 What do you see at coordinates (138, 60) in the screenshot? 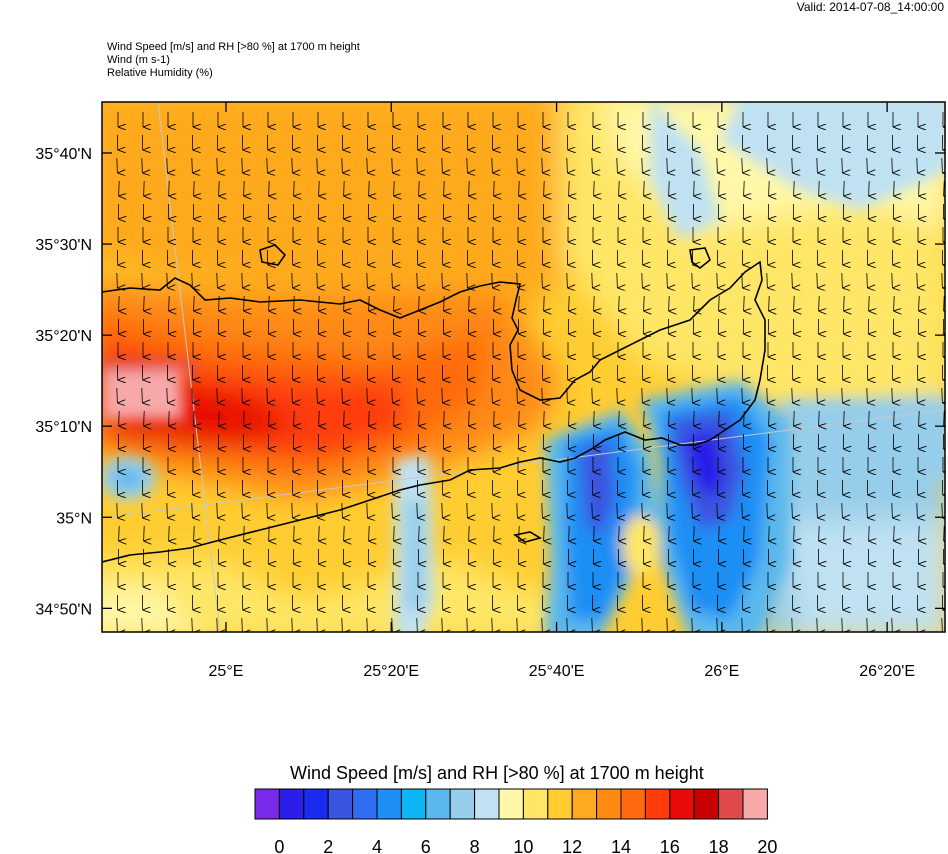
I see `wind-units-label: Wind (m s-1)` at bounding box center [138, 60].